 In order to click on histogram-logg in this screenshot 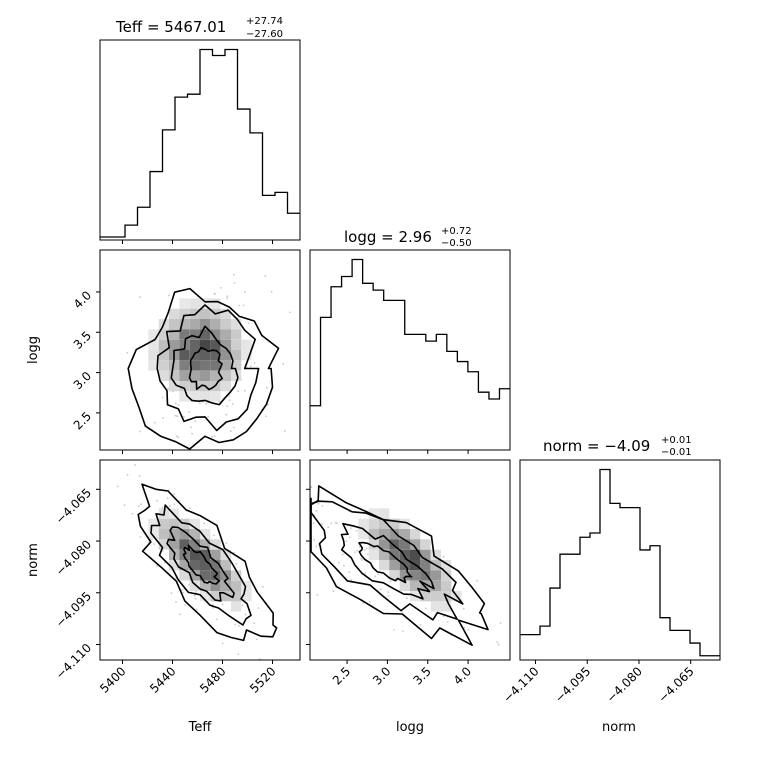, I will do `click(410, 332)`.